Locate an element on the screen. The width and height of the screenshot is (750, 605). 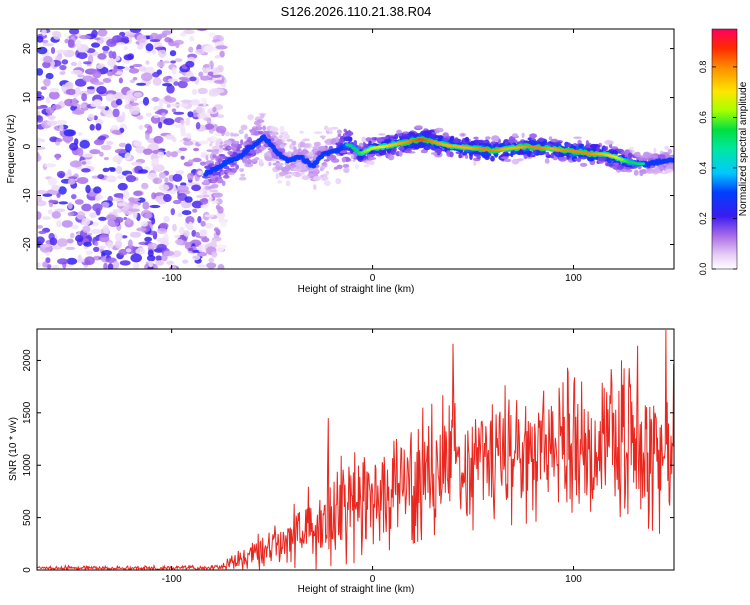
heatmap-ridge-layer is located at coordinates (437, 158).